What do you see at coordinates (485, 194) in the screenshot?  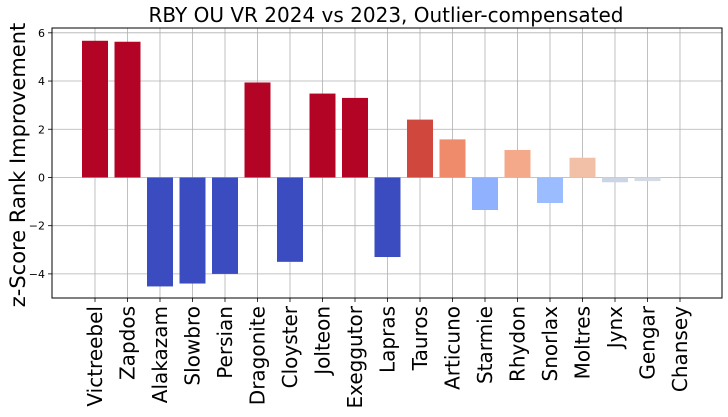 I see `bar-starmie` at bounding box center [485, 194].